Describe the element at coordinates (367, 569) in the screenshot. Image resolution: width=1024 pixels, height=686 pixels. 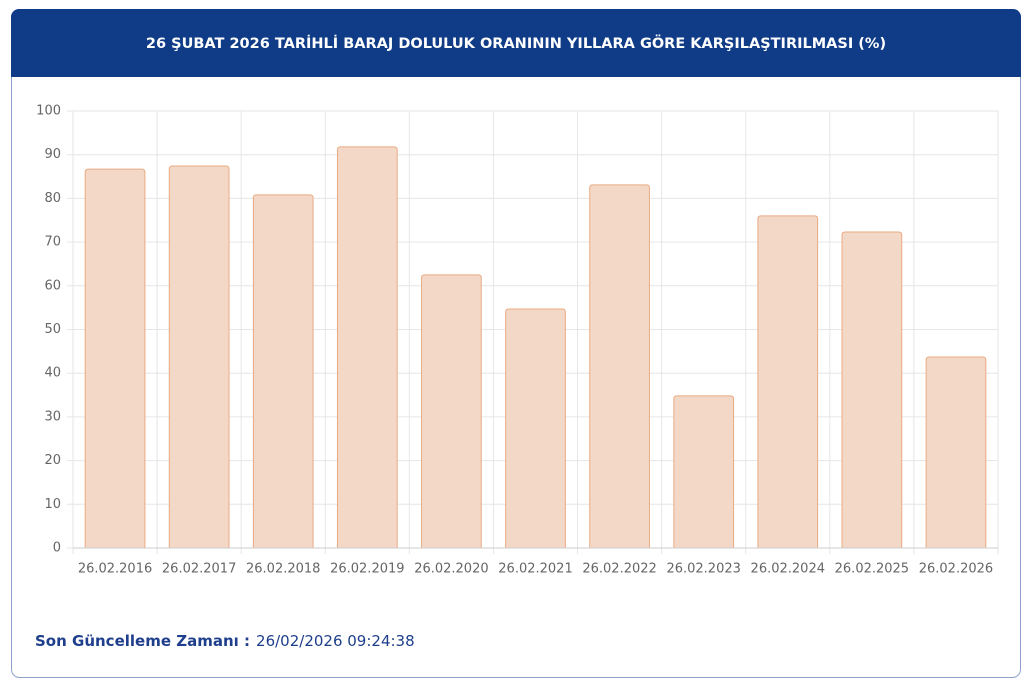
I see `x-tick-label: 26.02.2019` at that location.